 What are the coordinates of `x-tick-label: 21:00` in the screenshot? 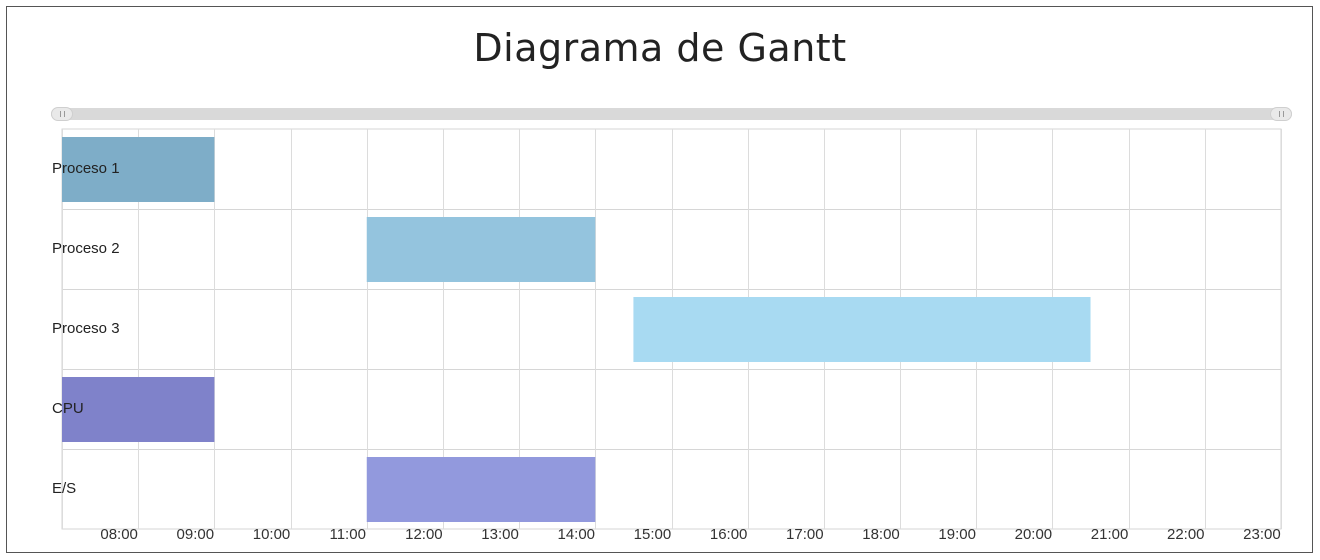 It's located at (1110, 534).